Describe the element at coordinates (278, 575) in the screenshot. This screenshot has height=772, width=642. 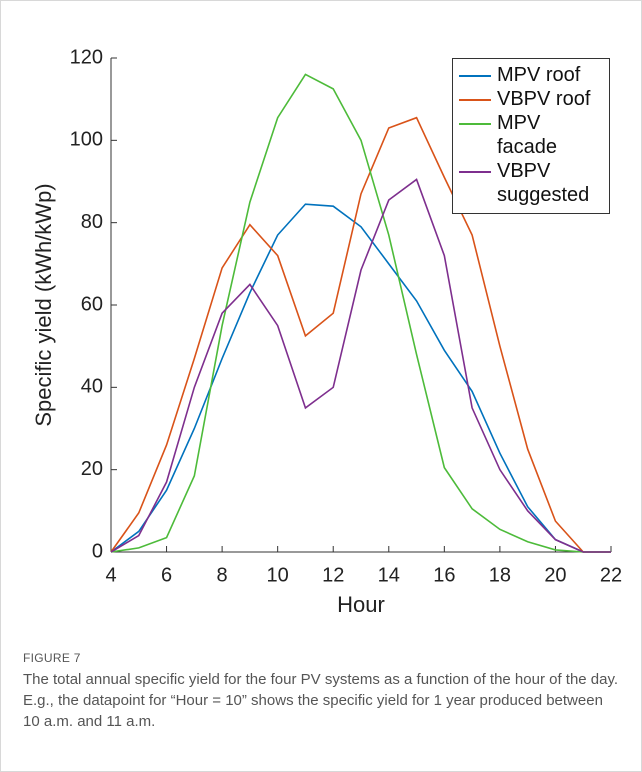
I see `x-tick-label: 10` at that location.